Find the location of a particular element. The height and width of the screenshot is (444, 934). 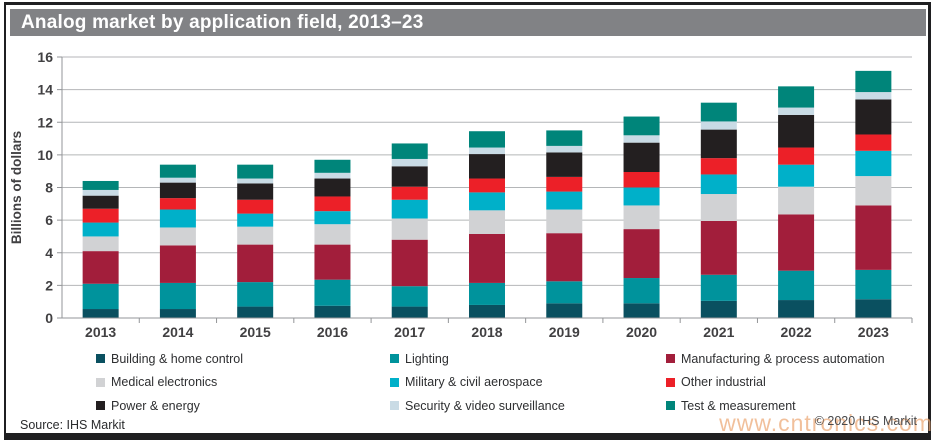

legend-item-military-civil-aerospace: Military & civil aerospace is located at coordinates (528, 382).